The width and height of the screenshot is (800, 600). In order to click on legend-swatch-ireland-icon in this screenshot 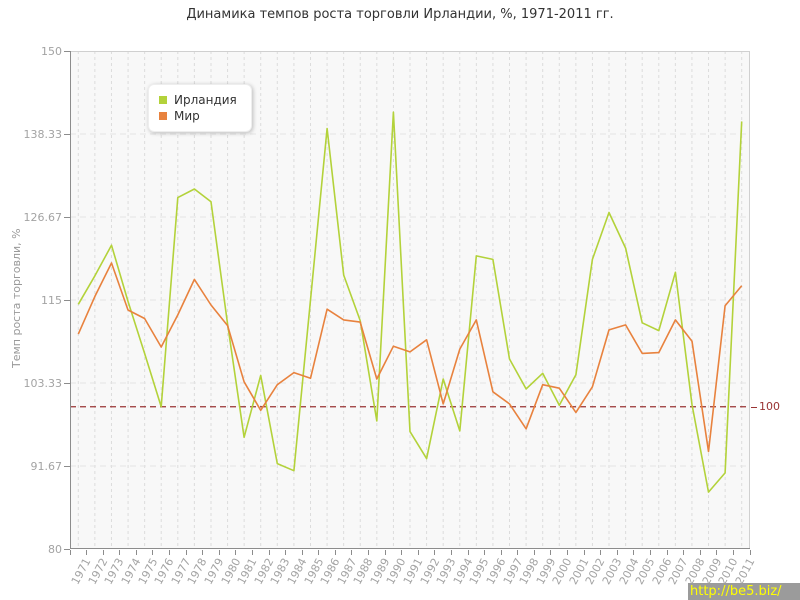, I will do `click(163, 100)`.